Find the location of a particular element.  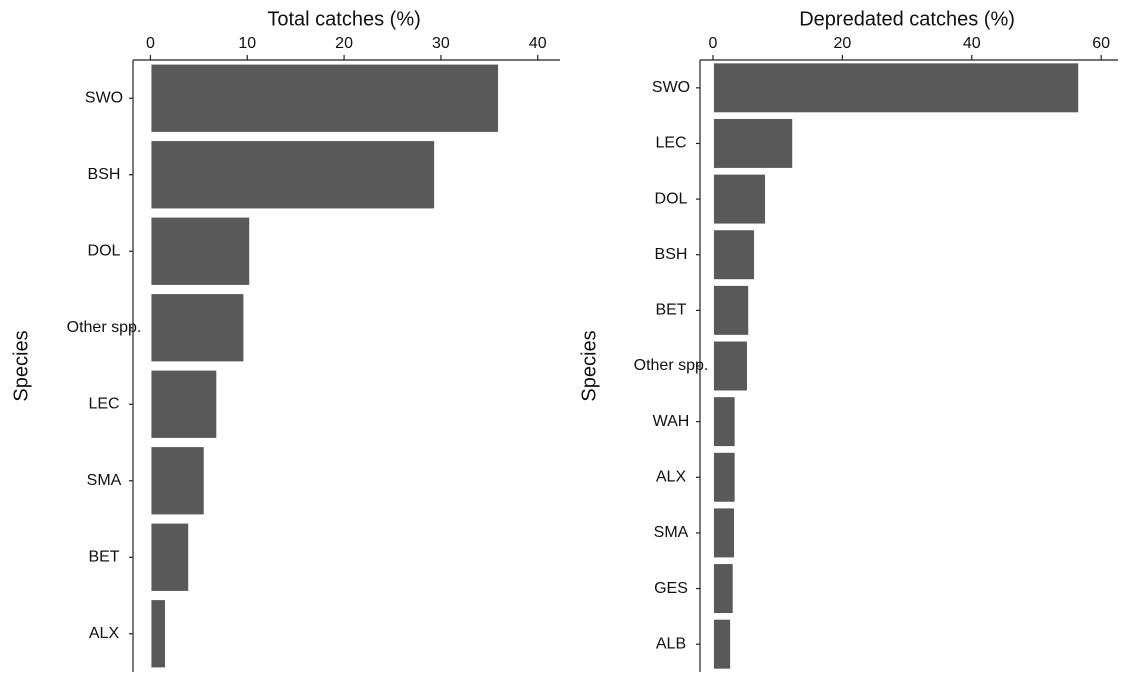

x-tick-label: 10 is located at coordinates (247, 43).